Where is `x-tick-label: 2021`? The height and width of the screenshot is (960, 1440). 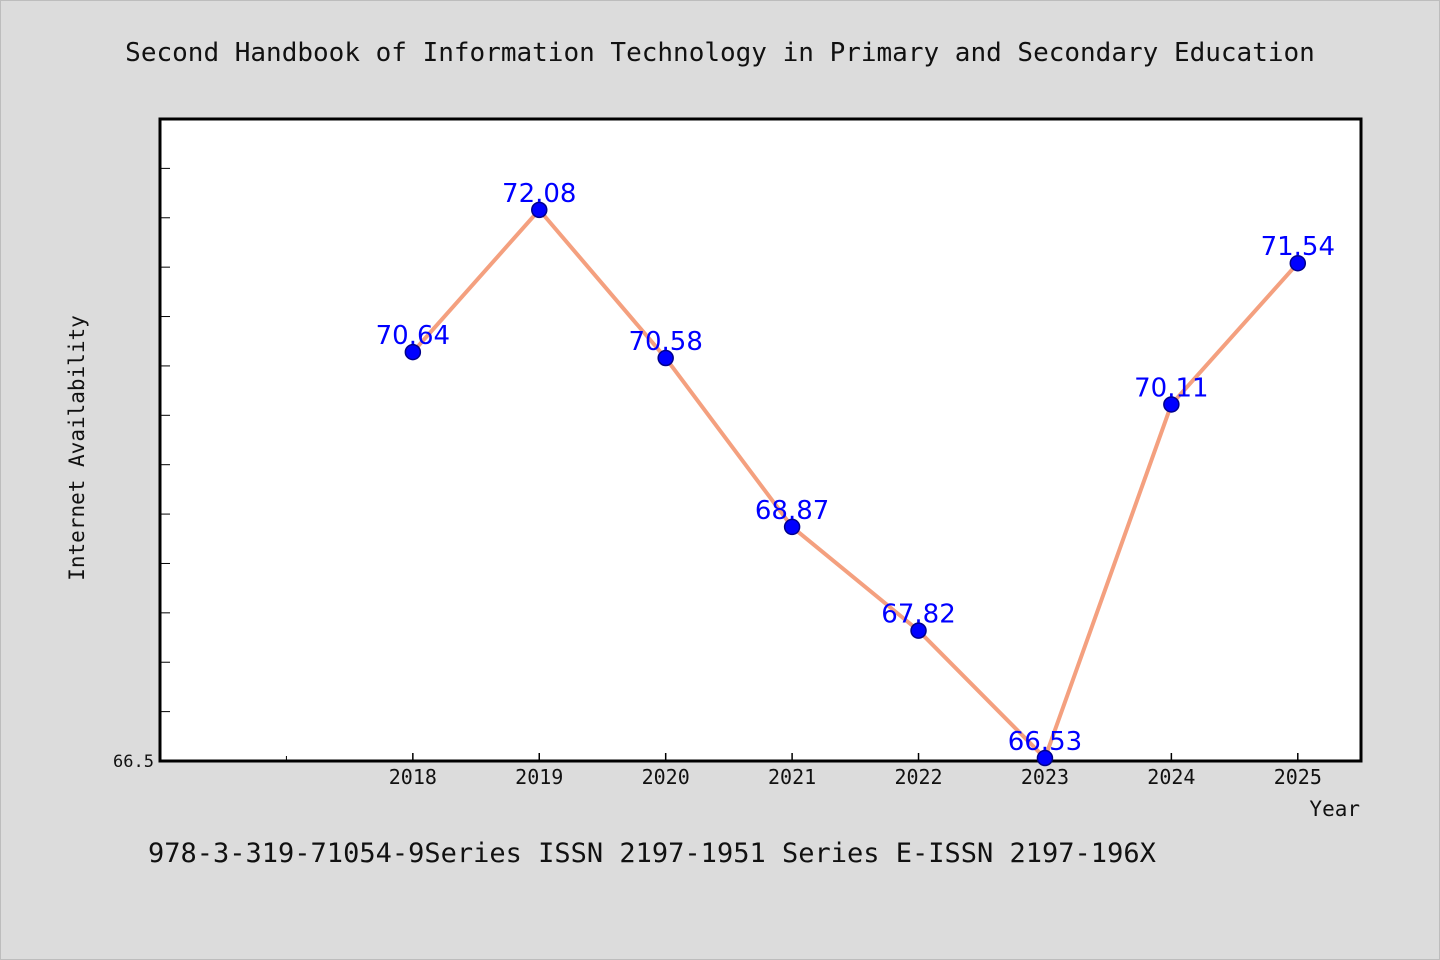
x-tick-label: 2021 is located at coordinates (792, 777).